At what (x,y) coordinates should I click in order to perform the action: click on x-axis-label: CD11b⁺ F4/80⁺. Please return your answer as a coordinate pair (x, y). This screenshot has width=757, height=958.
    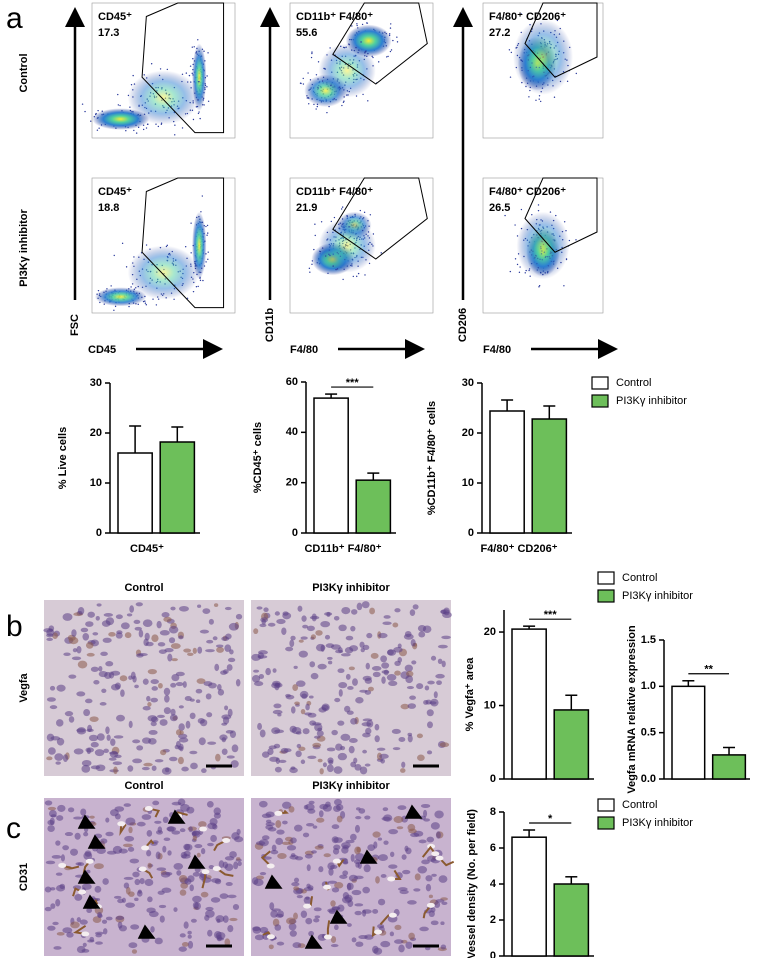
    Looking at the image, I should click on (342, 549).